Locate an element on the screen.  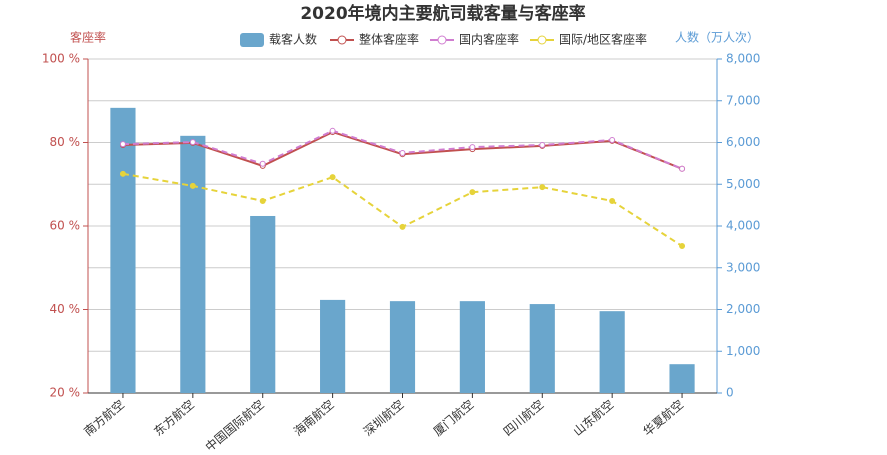
y-tick-label: 80 % is located at coordinates (65, 142).